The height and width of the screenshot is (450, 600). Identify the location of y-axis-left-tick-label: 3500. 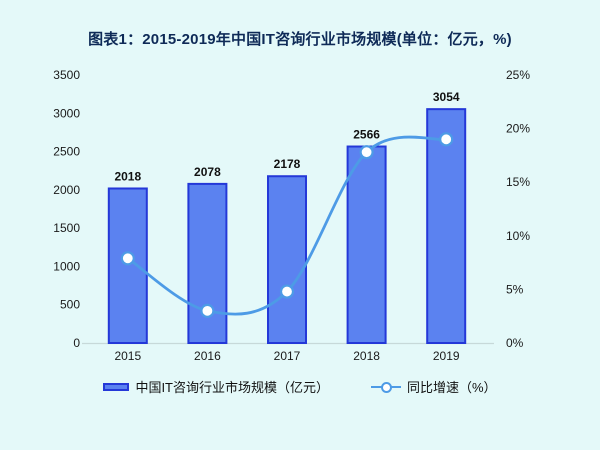
(66, 75).